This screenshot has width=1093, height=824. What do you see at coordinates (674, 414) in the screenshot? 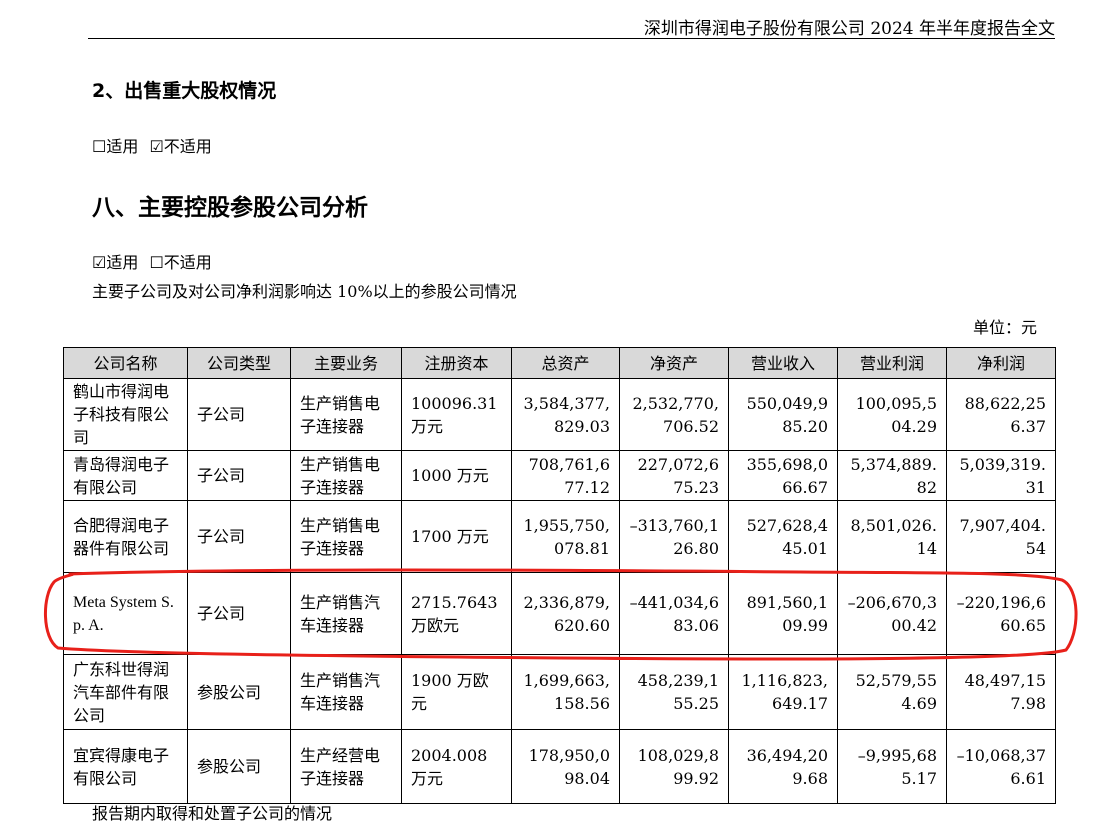
I see `net-assets-cell: 2,532,770,706.52` at bounding box center [674, 414].